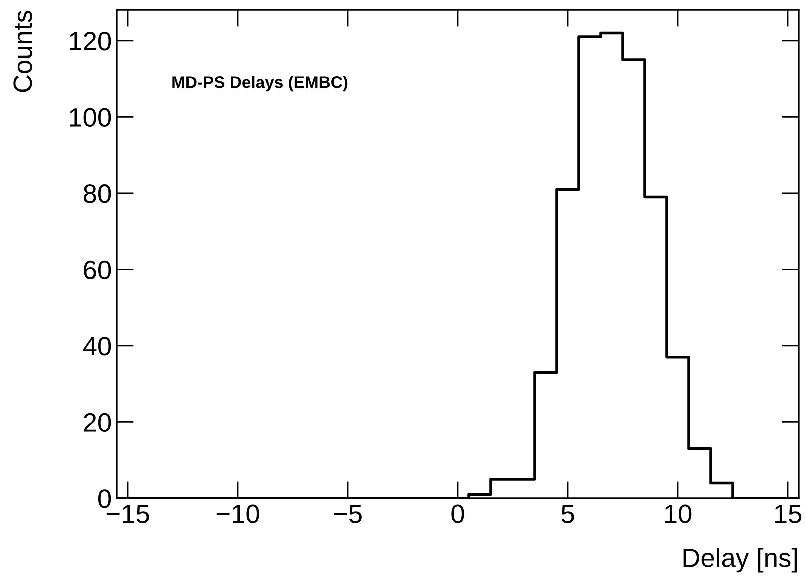 Image resolution: width=806 pixels, height=585 pixels. Describe the element at coordinates (91, 117) in the screenshot. I see `y-tick-label: 100` at that location.